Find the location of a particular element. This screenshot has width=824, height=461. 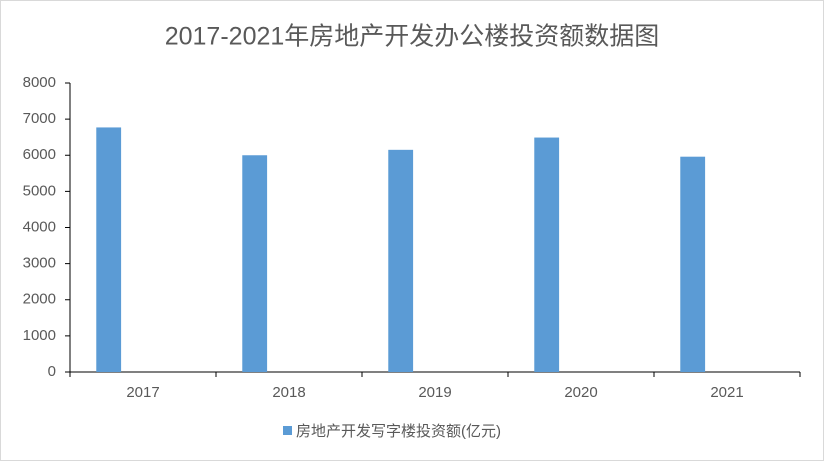

x-tick-label: 2017 is located at coordinates (142, 392).